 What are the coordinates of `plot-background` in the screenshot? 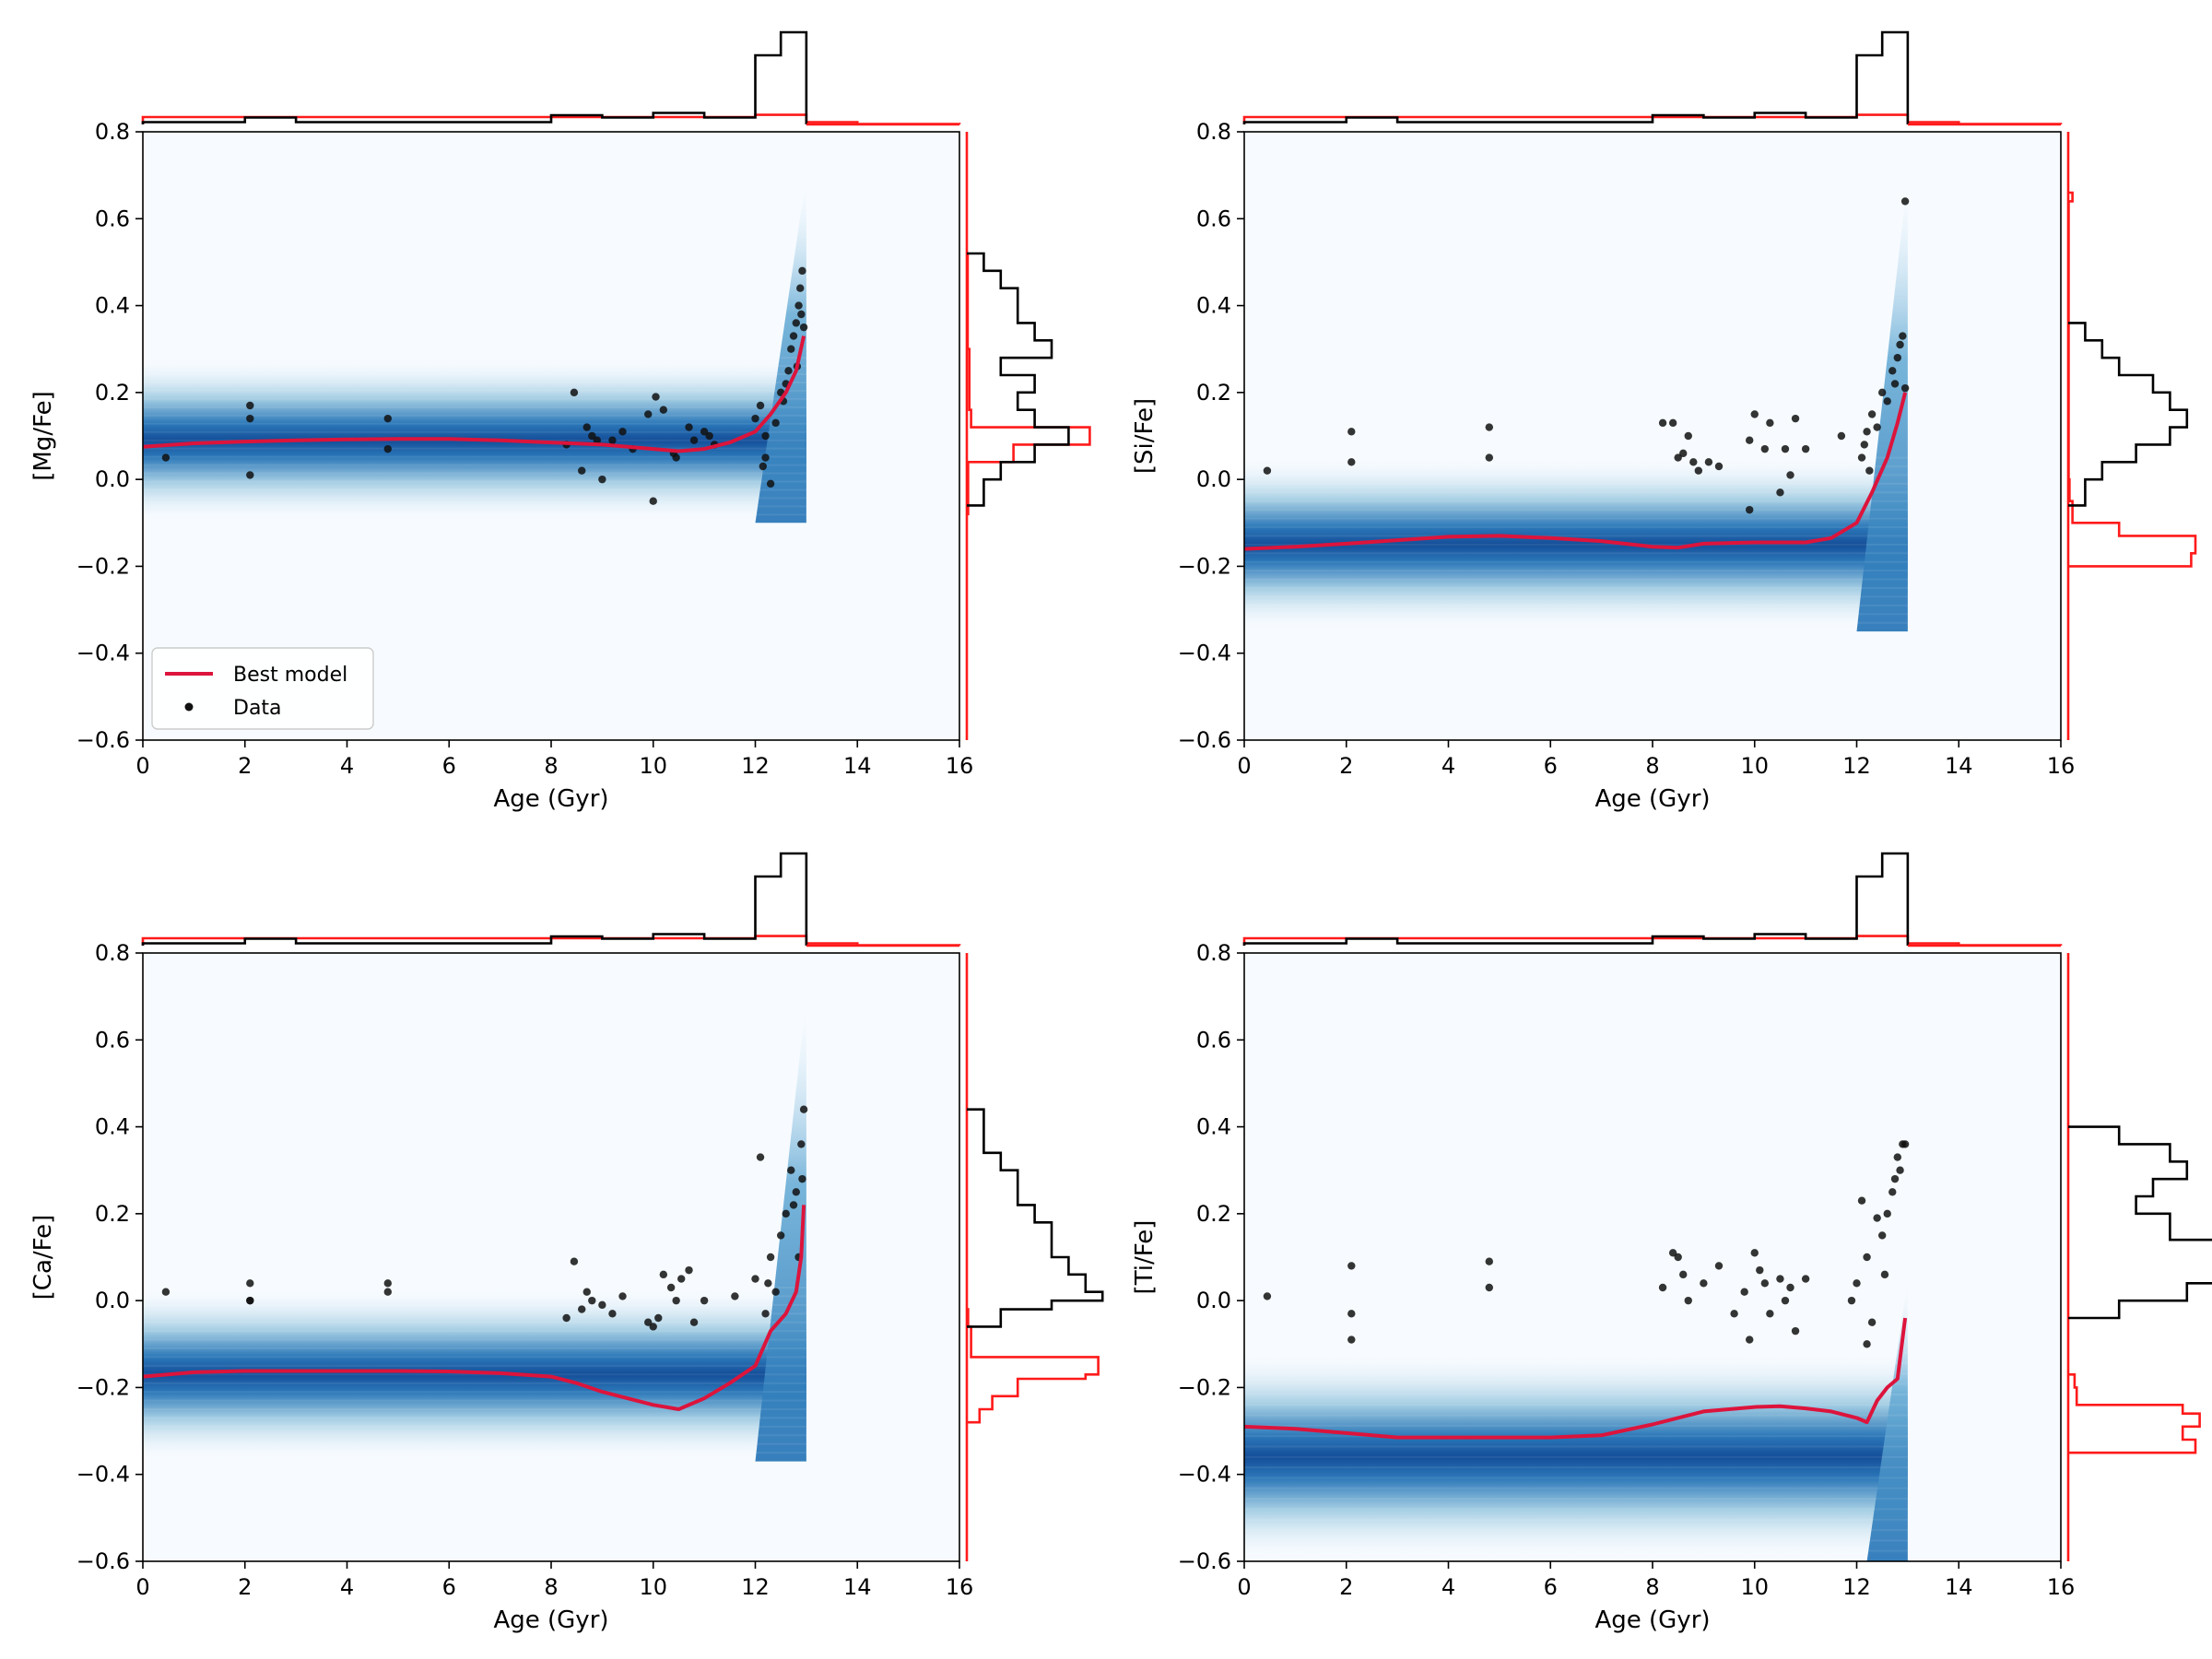 It's located at (1652, 436).